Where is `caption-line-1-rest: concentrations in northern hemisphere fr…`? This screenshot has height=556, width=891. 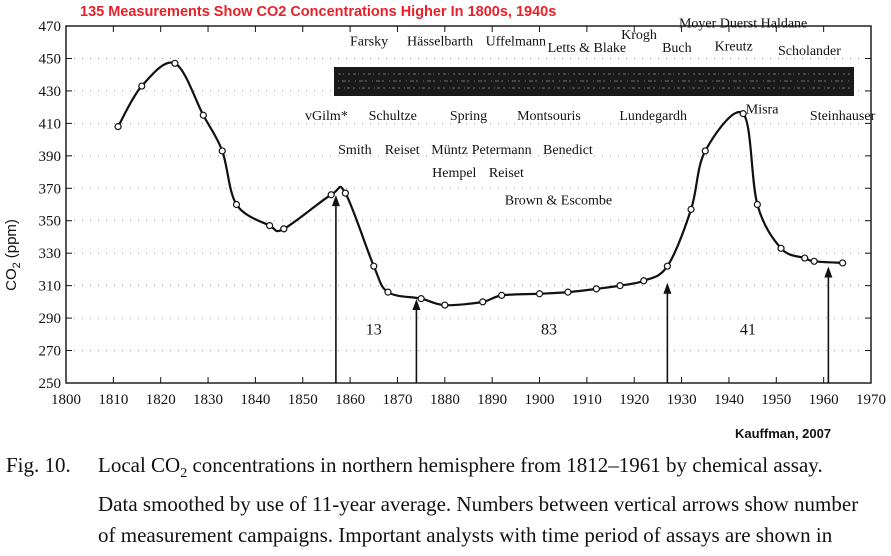 caption-line-1-rest: concentrations in northern hemisphere fr… is located at coordinates (505, 465).